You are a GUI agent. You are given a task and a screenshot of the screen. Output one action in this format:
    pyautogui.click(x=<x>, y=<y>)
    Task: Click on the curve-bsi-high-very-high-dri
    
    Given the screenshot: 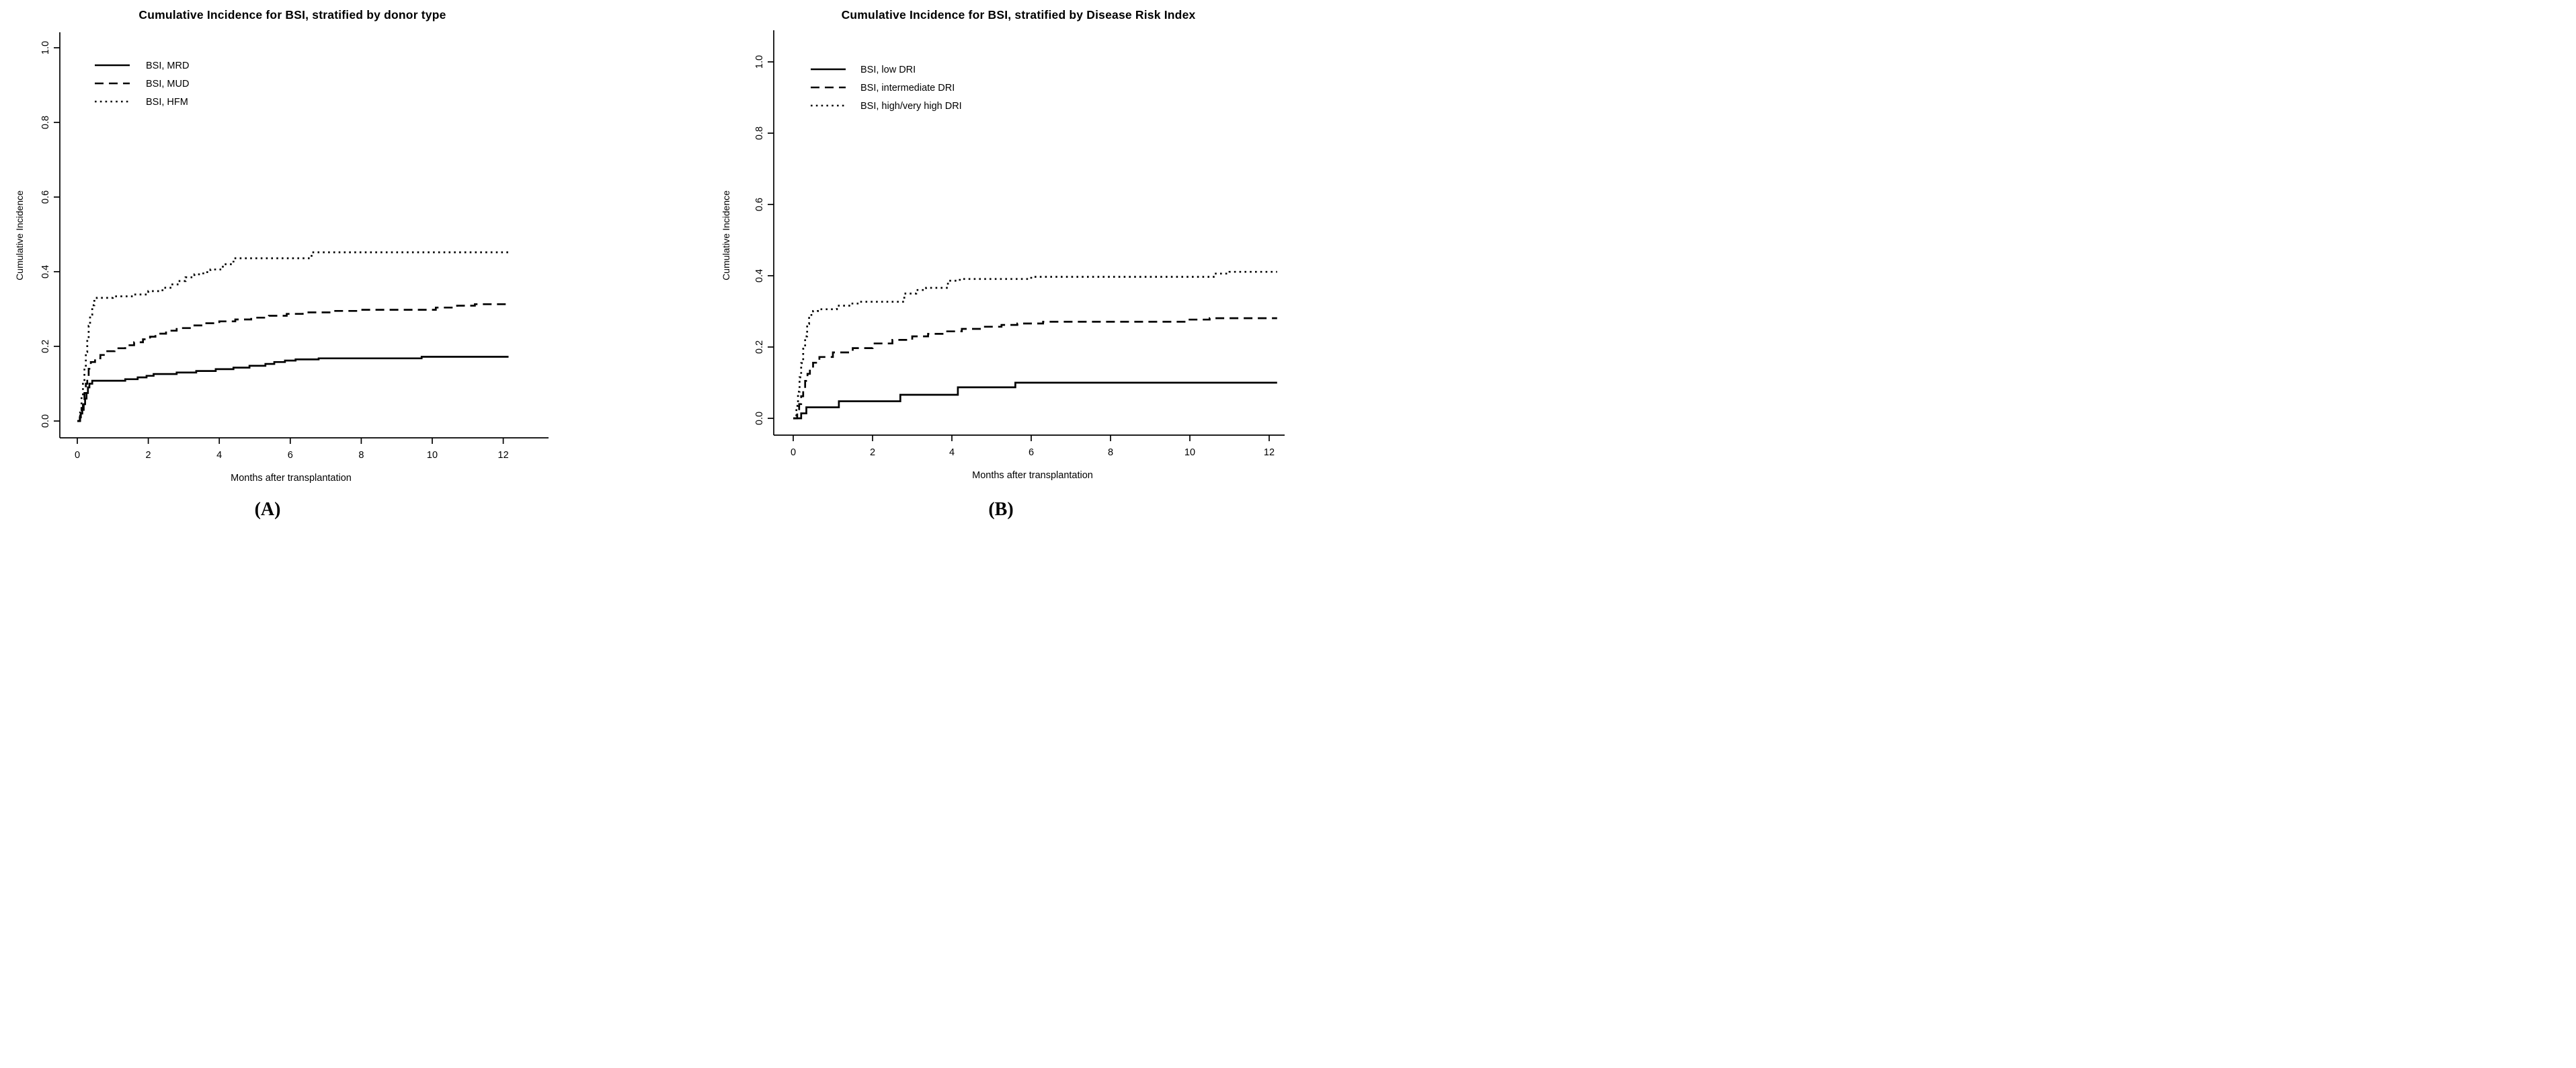 What is the action you would take?
    pyautogui.click(x=1035, y=345)
    